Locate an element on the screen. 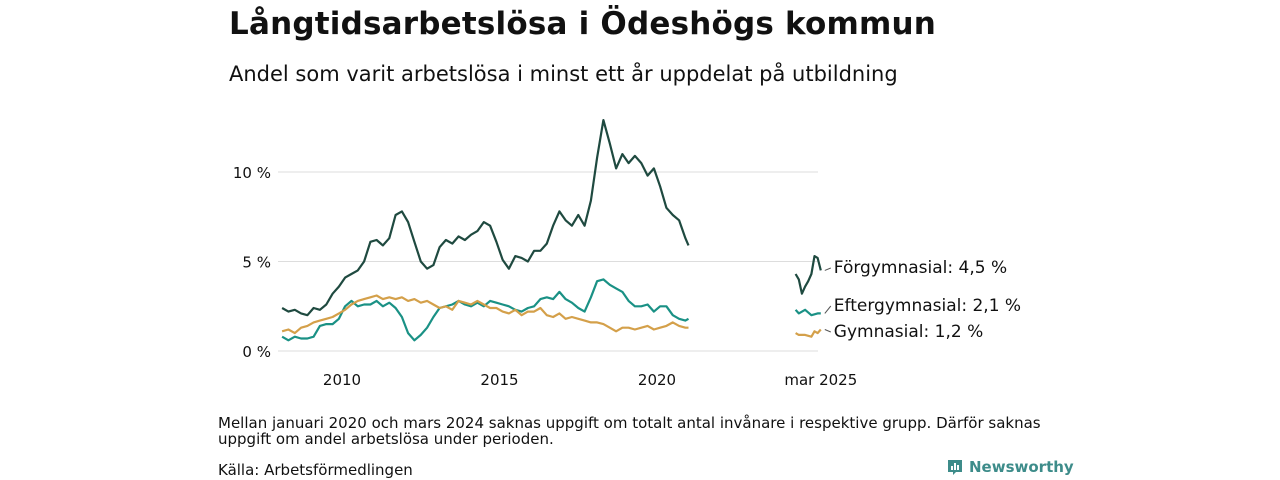 The image size is (1280, 480). series-line-eftergymnasial-early is located at coordinates (485, 310).